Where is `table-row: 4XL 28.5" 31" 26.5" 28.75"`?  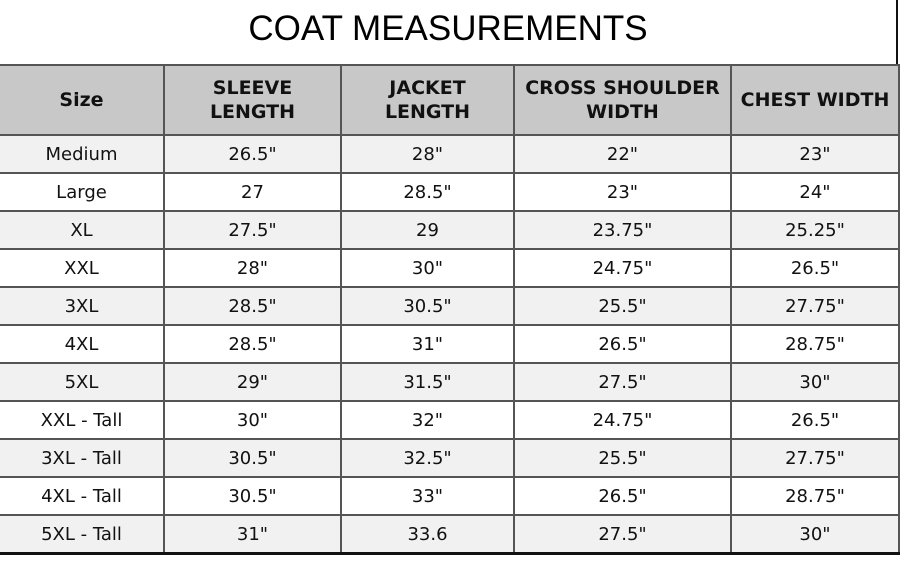
table-row: 4XL 28.5" 31" 26.5" 28.75" is located at coordinates (450, 344).